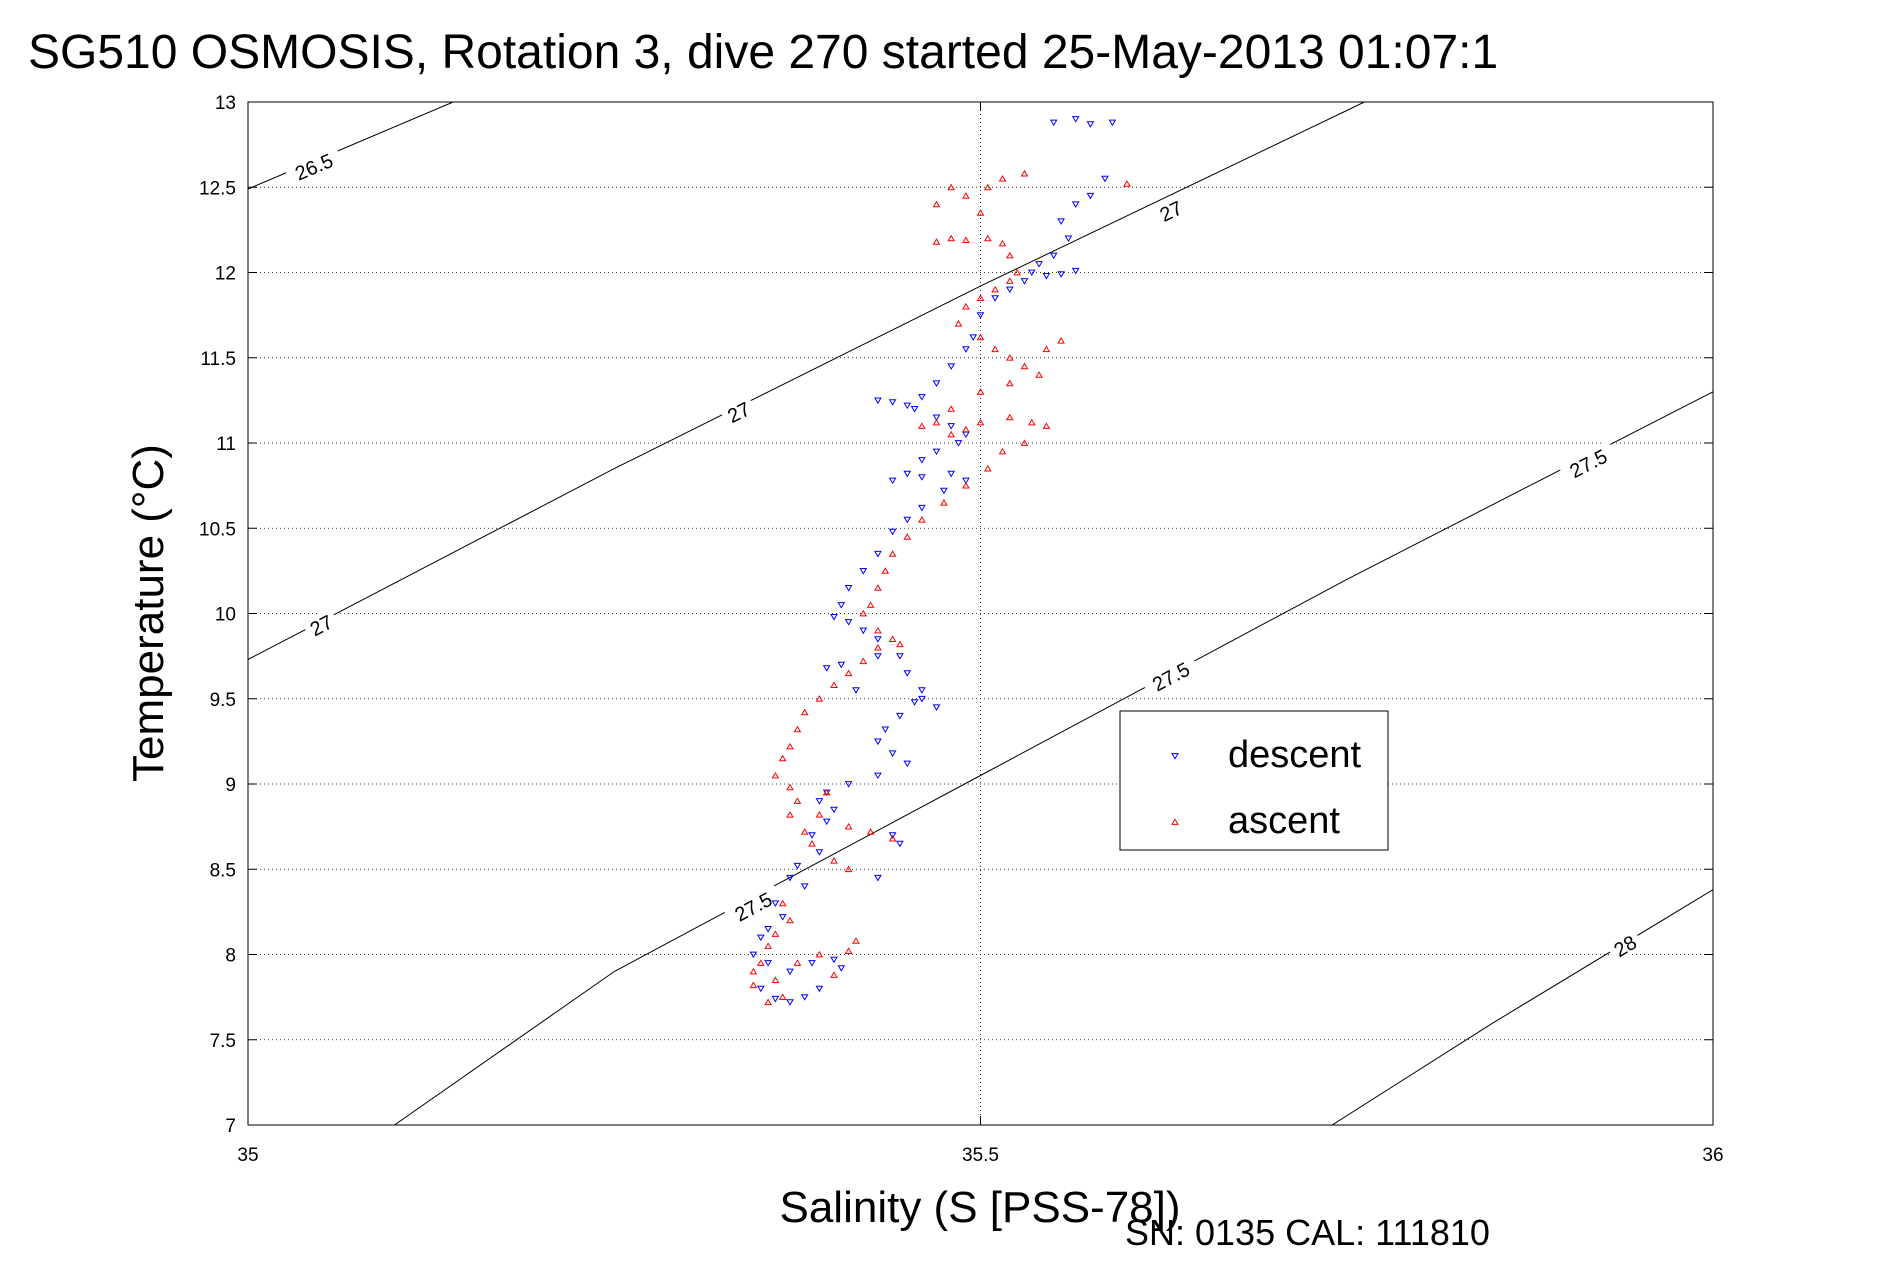 This screenshot has height=1267, width=1891. What do you see at coordinates (230, 956) in the screenshot?
I see `y-tick-label: 8` at bounding box center [230, 956].